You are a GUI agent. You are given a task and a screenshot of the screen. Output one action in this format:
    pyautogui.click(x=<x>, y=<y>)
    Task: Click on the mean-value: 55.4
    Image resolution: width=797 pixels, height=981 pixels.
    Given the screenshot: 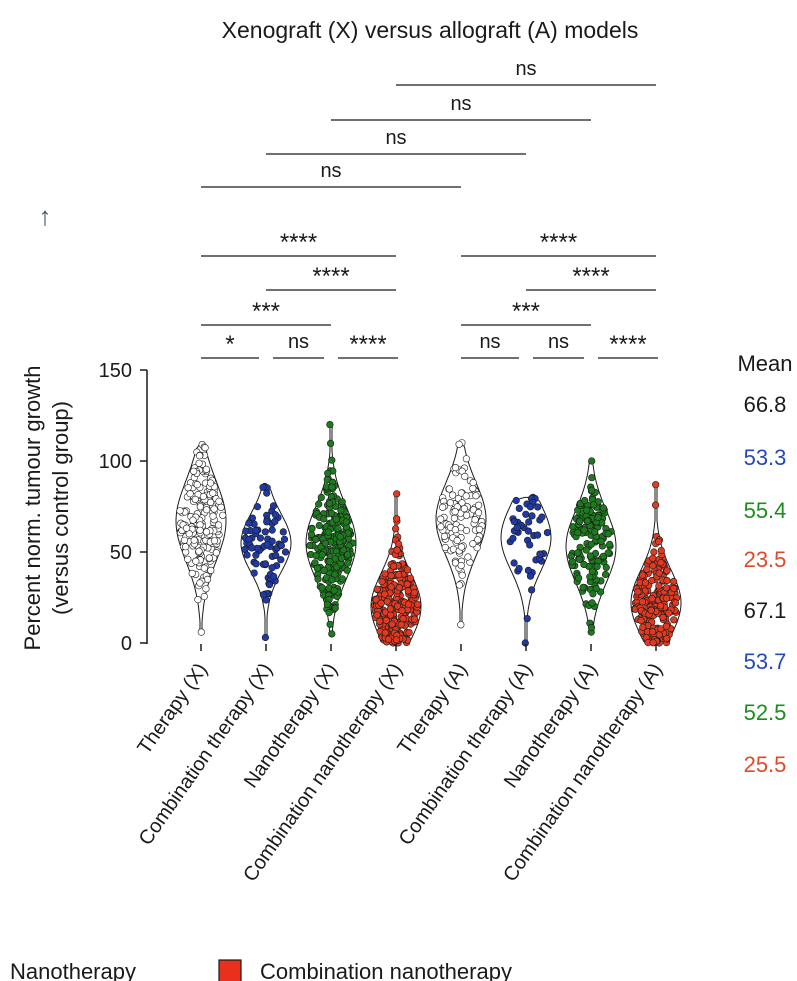 What is the action you would take?
    pyautogui.click(x=765, y=510)
    